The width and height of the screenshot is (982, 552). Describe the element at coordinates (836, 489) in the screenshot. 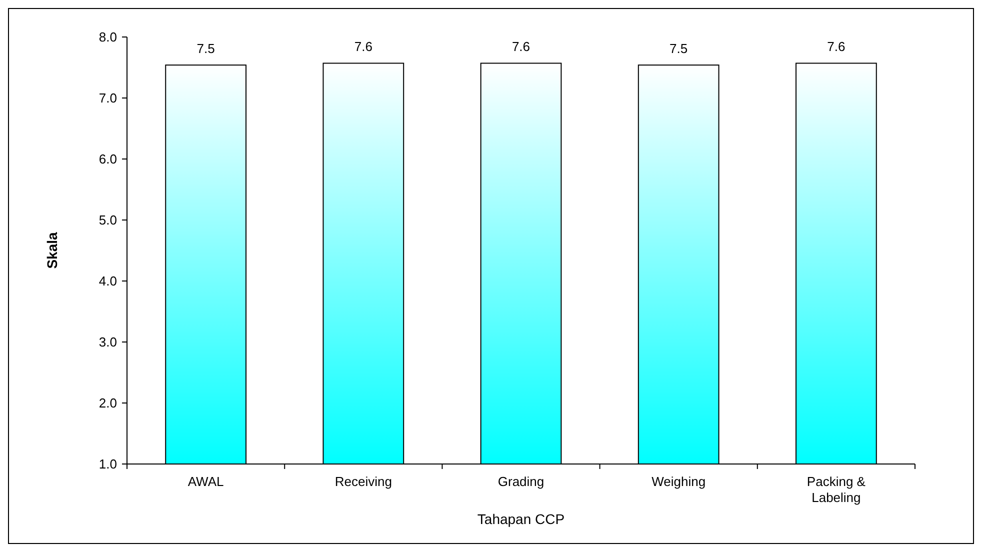

I see `x-tick-label: Packing & Labeling` at that location.